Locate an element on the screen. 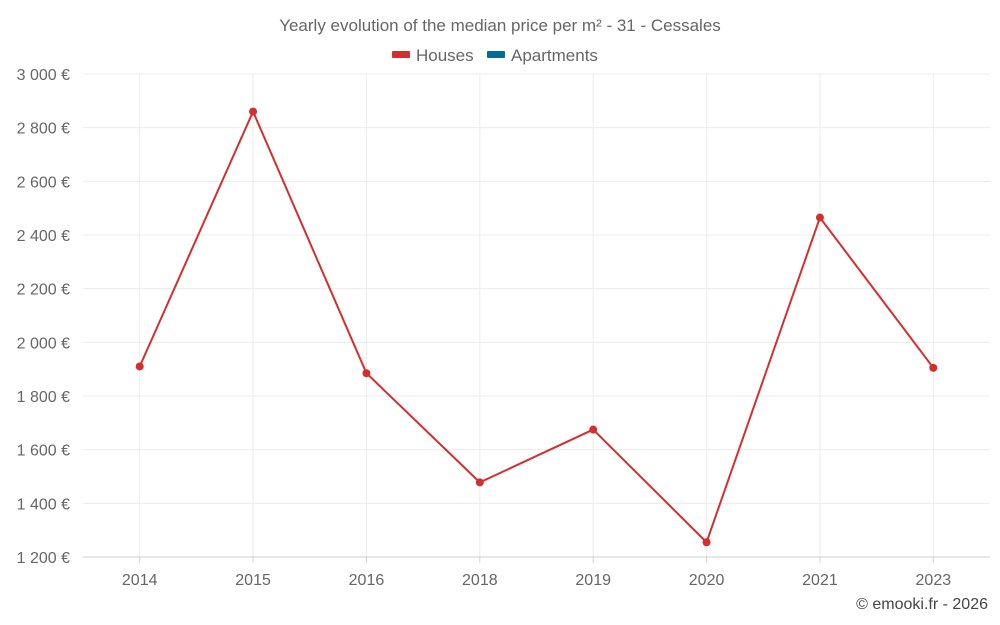 The height and width of the screenshot is (625, 1000). x-tick-label: 2014 is located at coordinates (140, 580).